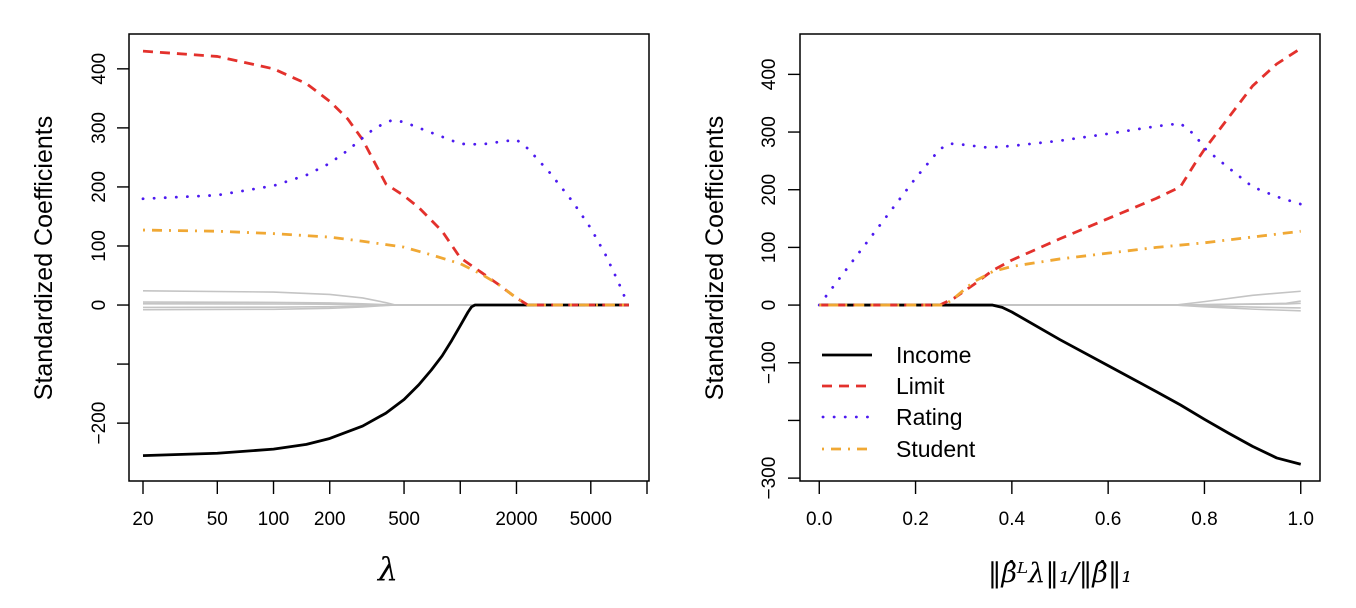  What do you see at coordinates (390, 505) in the screenshot?
I see `left-x-axis: 20 50 100 200 500 2000 5000` at bounding box center [390, 505].